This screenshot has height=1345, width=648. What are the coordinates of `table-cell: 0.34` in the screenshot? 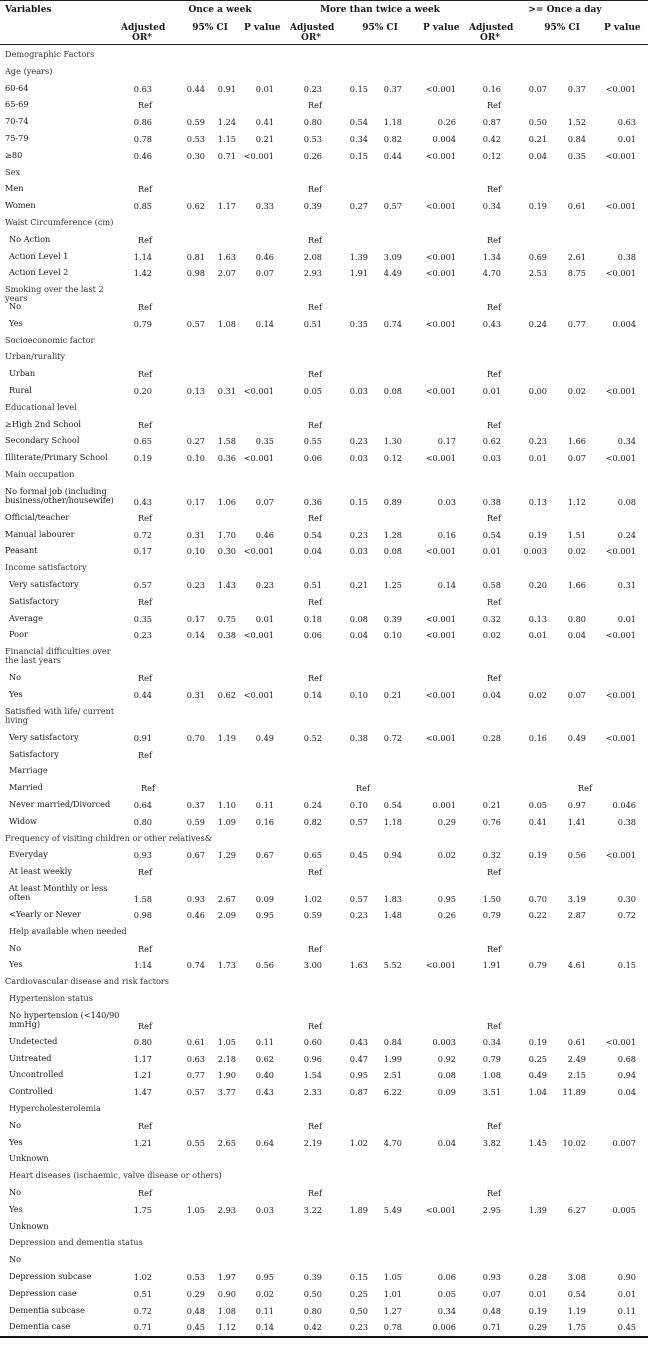 It's located at (626, 441).